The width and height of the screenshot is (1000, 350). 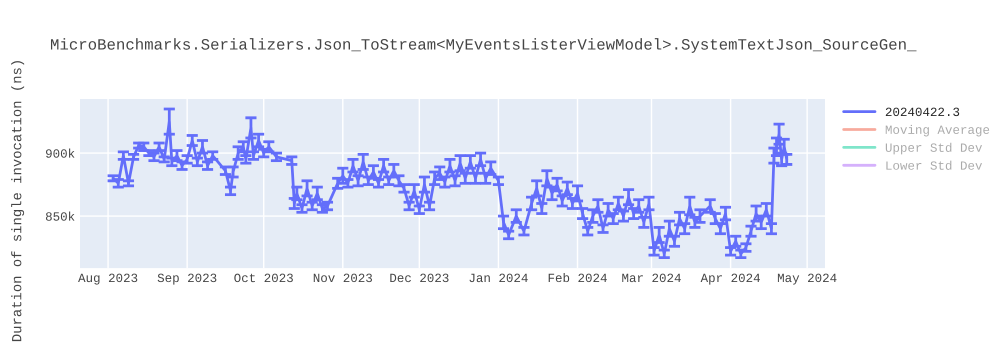 I want to click on y-tick-label: 850k, so click(x=60, y=216).